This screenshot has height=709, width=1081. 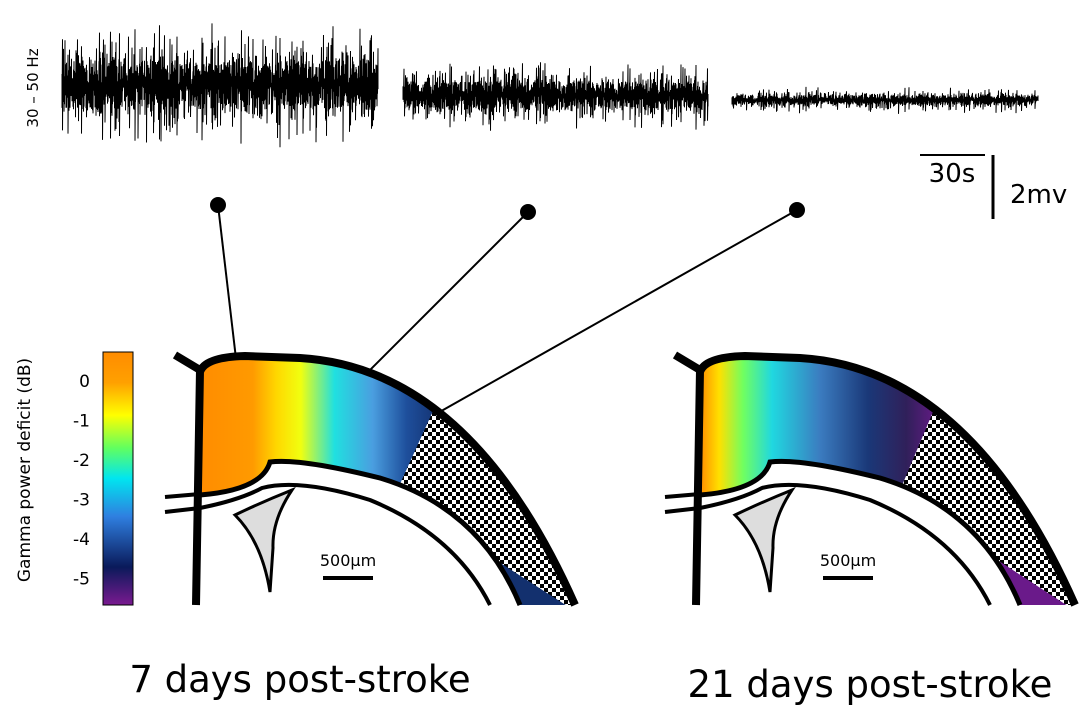 What do you see at coordinates (952, 174) in the screenshot?
I see `time-scale-label: 30s` at bounding box center [952, 174].